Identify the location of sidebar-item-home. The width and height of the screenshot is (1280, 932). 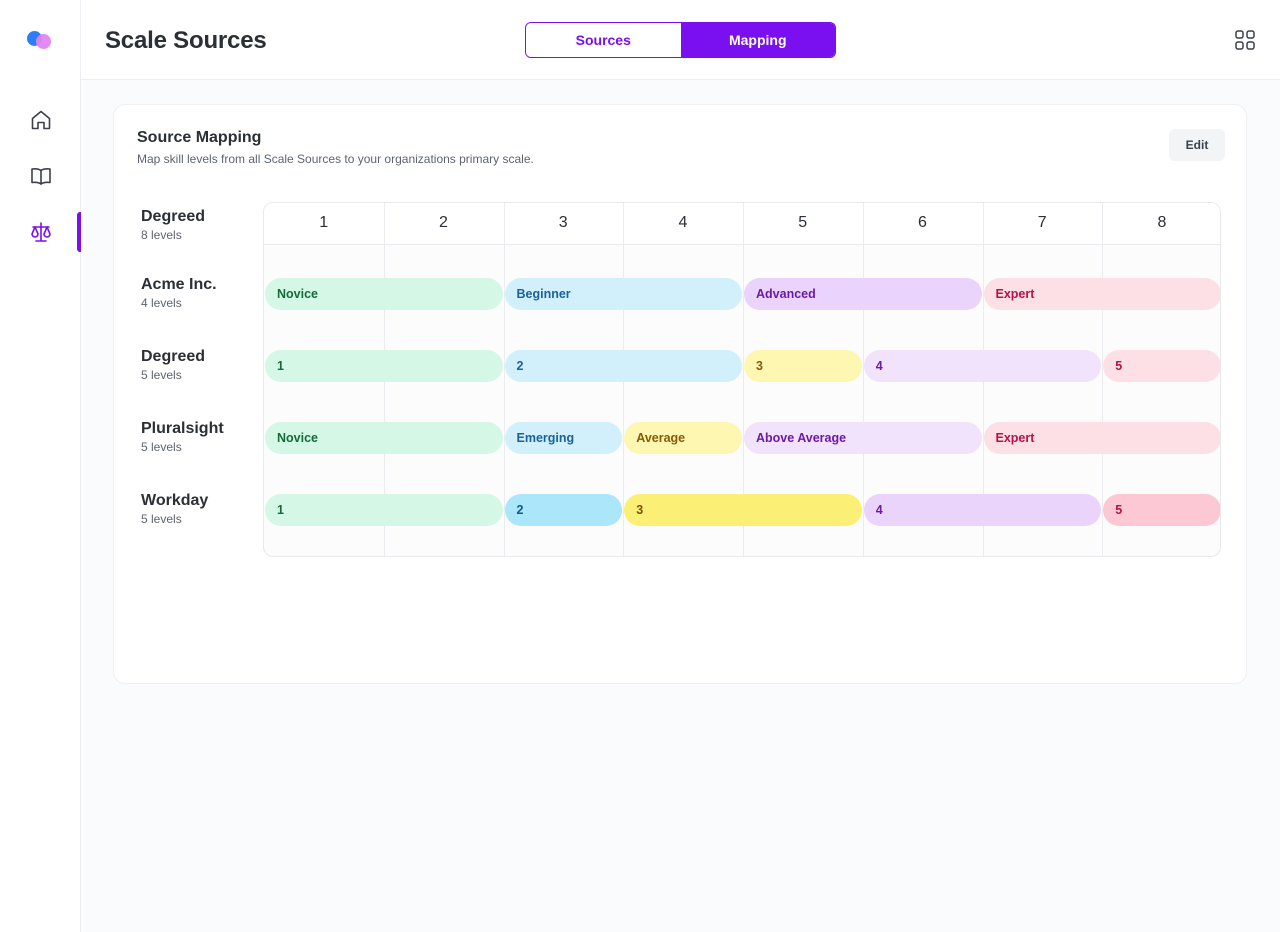
(40, 120).